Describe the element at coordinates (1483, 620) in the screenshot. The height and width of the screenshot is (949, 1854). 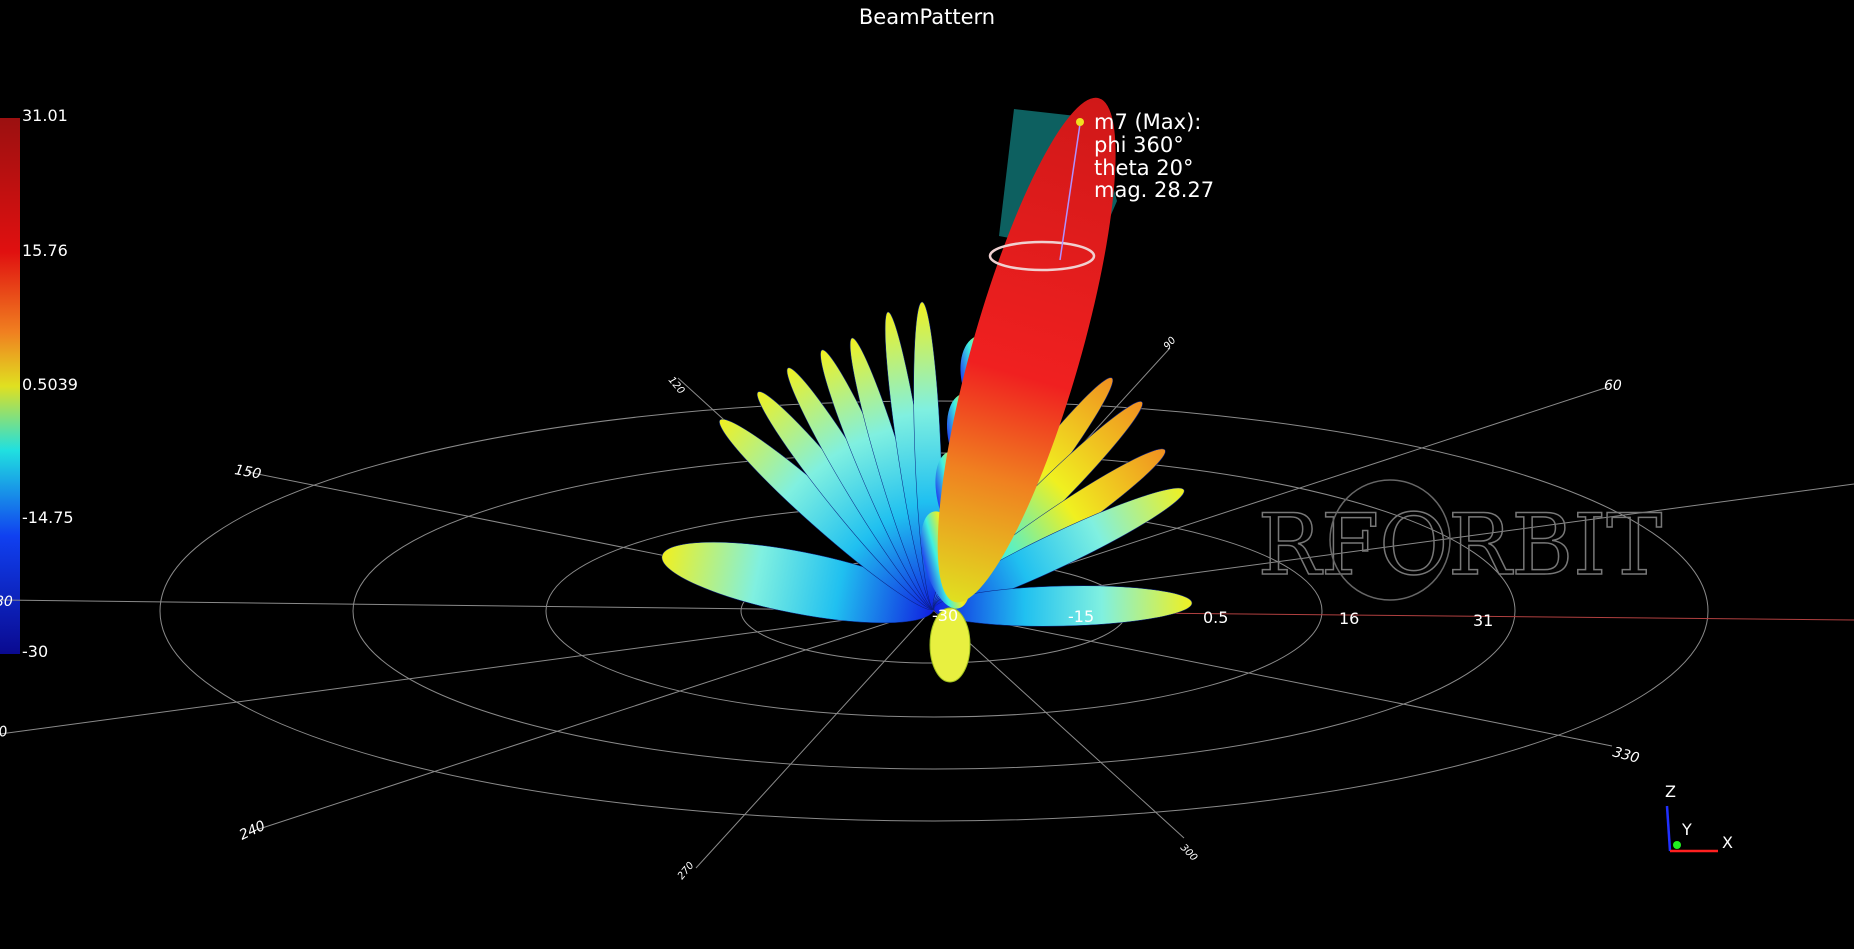
I see `radial-label: 31` at that location.